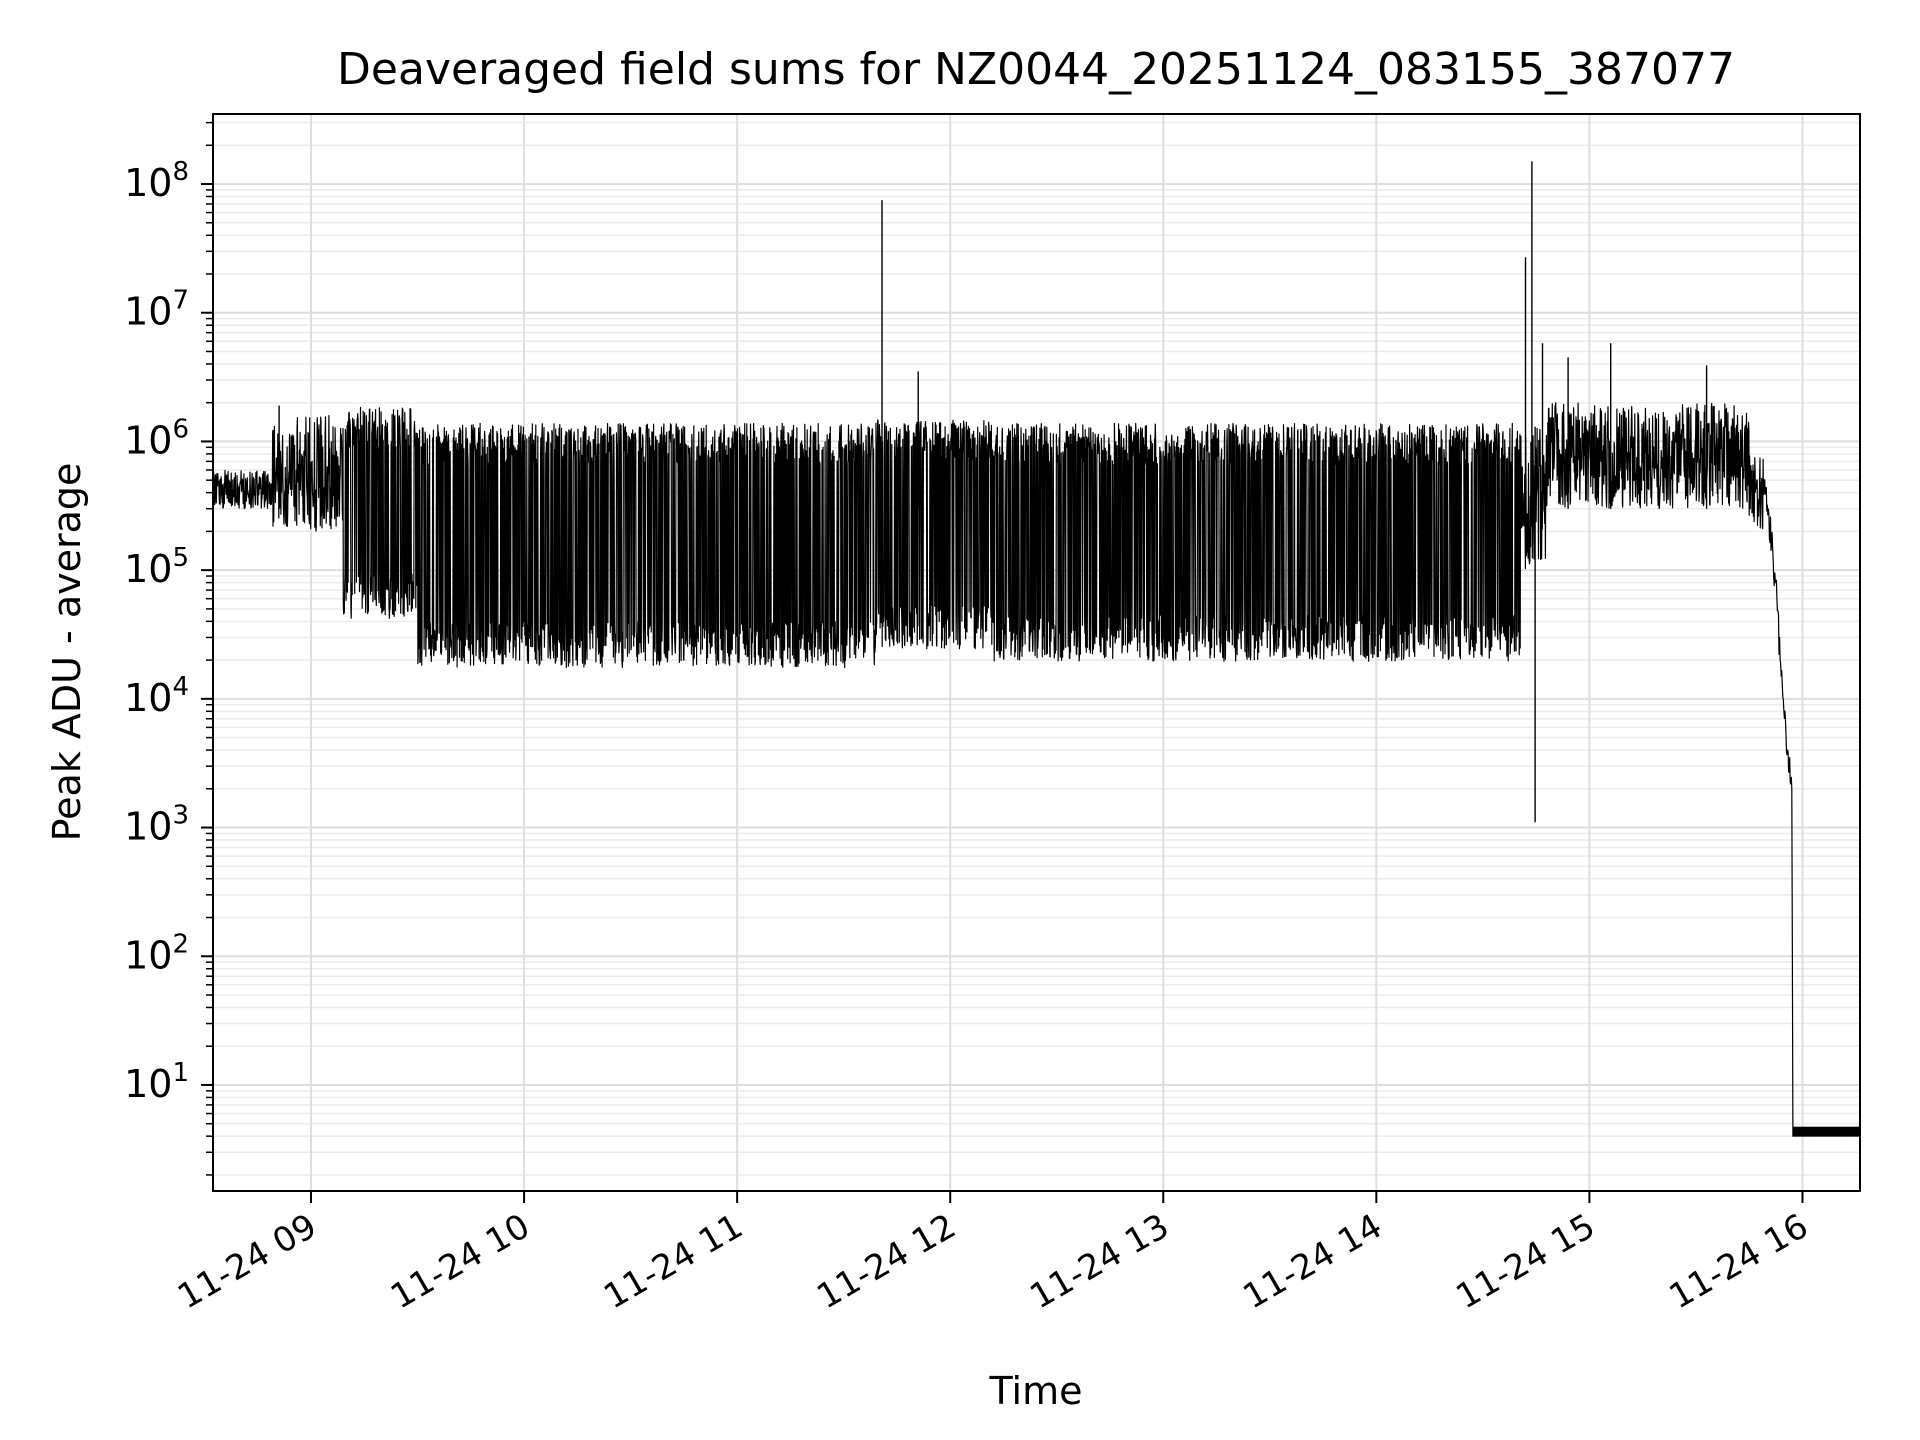  What do you see at coordinates (156, 567) in the screenshot?
I see `y-tick-label: 105` at bounding box center [156, 567].